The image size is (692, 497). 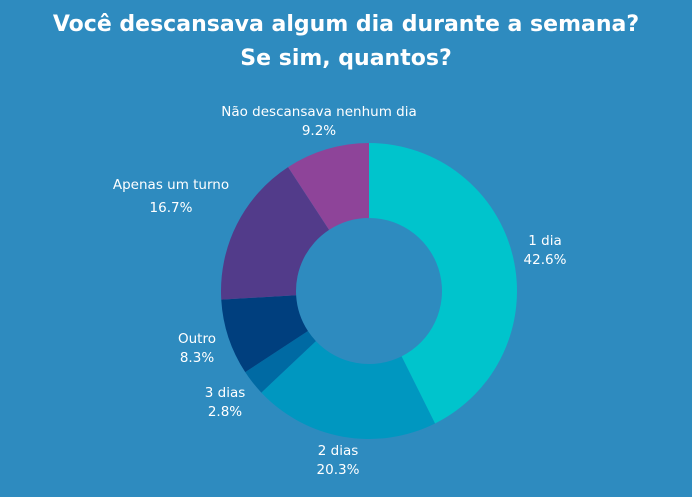 I want to click on slice-label-2-dias: 2 dias 20.3%, so click(x=338, y=461).